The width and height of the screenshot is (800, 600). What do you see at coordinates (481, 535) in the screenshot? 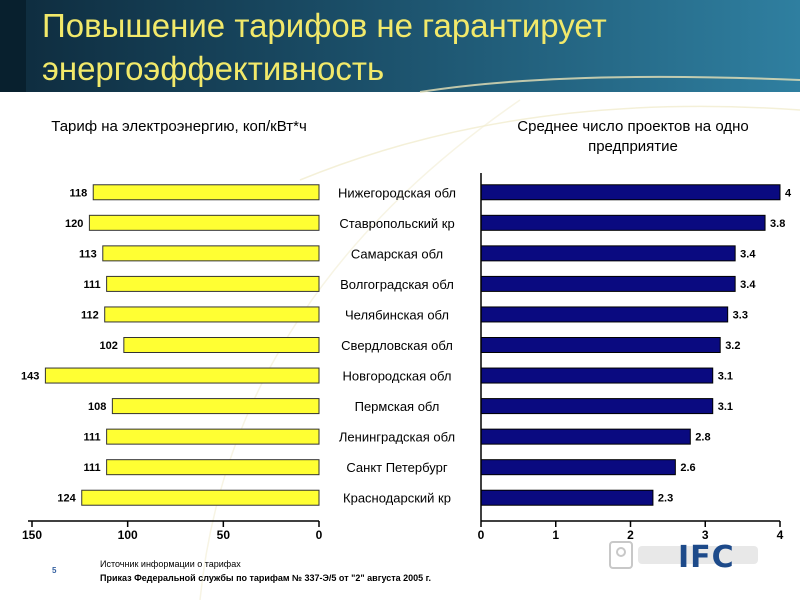
I see `right-x-tick-label: 0` at bounding box center [481, 535].